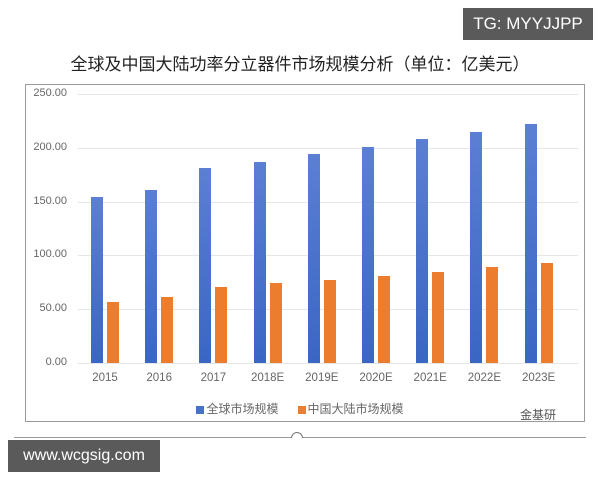  I want to click on y-tick-label: 50.00, so click(53, 308).